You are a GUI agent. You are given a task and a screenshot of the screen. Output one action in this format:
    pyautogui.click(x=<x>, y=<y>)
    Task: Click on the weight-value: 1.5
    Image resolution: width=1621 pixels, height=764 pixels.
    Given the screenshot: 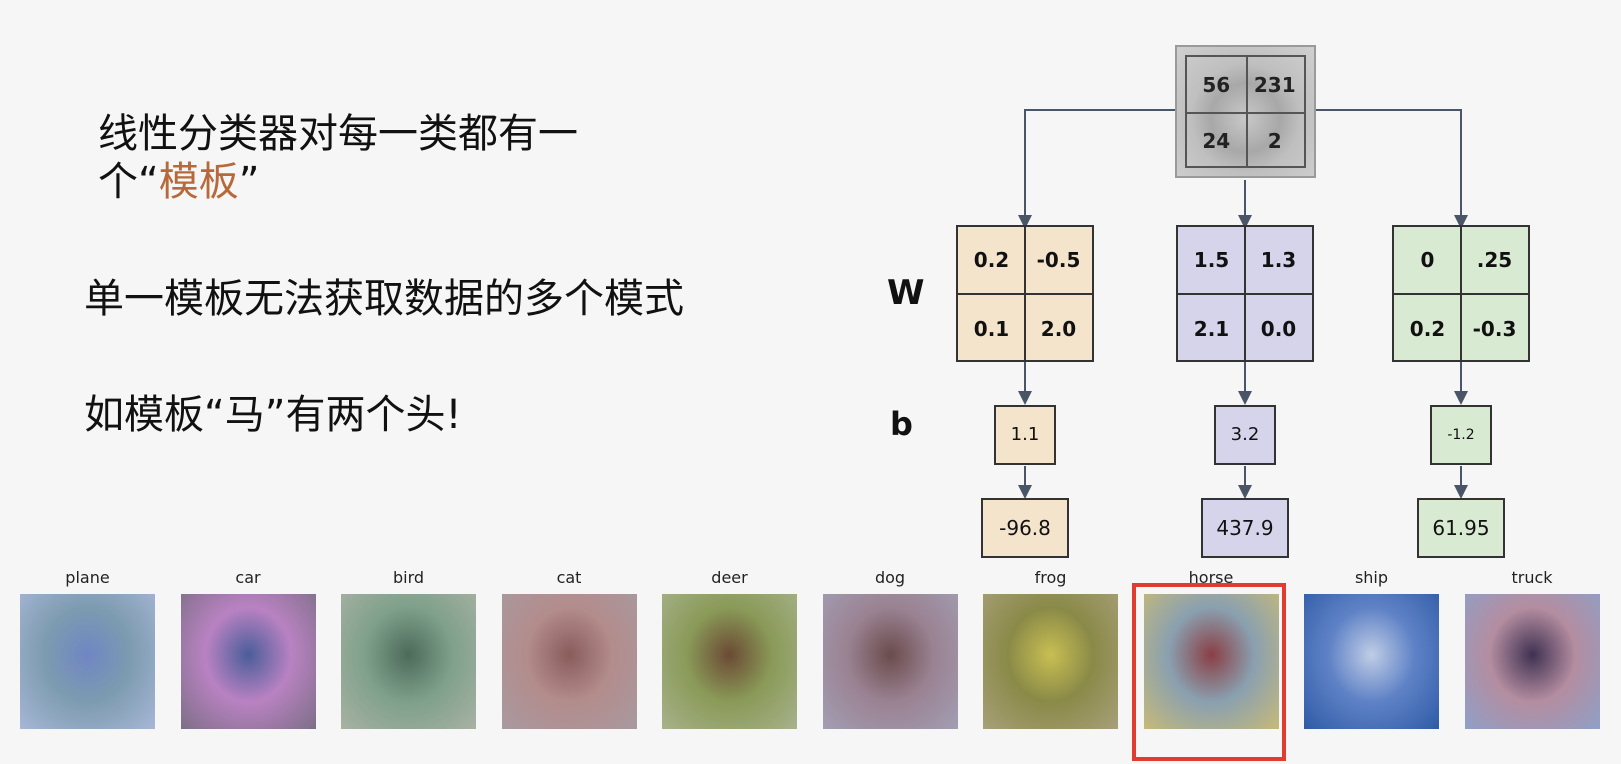 What is the action you would take?
    pyautogui.click(x=1211, y=260)
    